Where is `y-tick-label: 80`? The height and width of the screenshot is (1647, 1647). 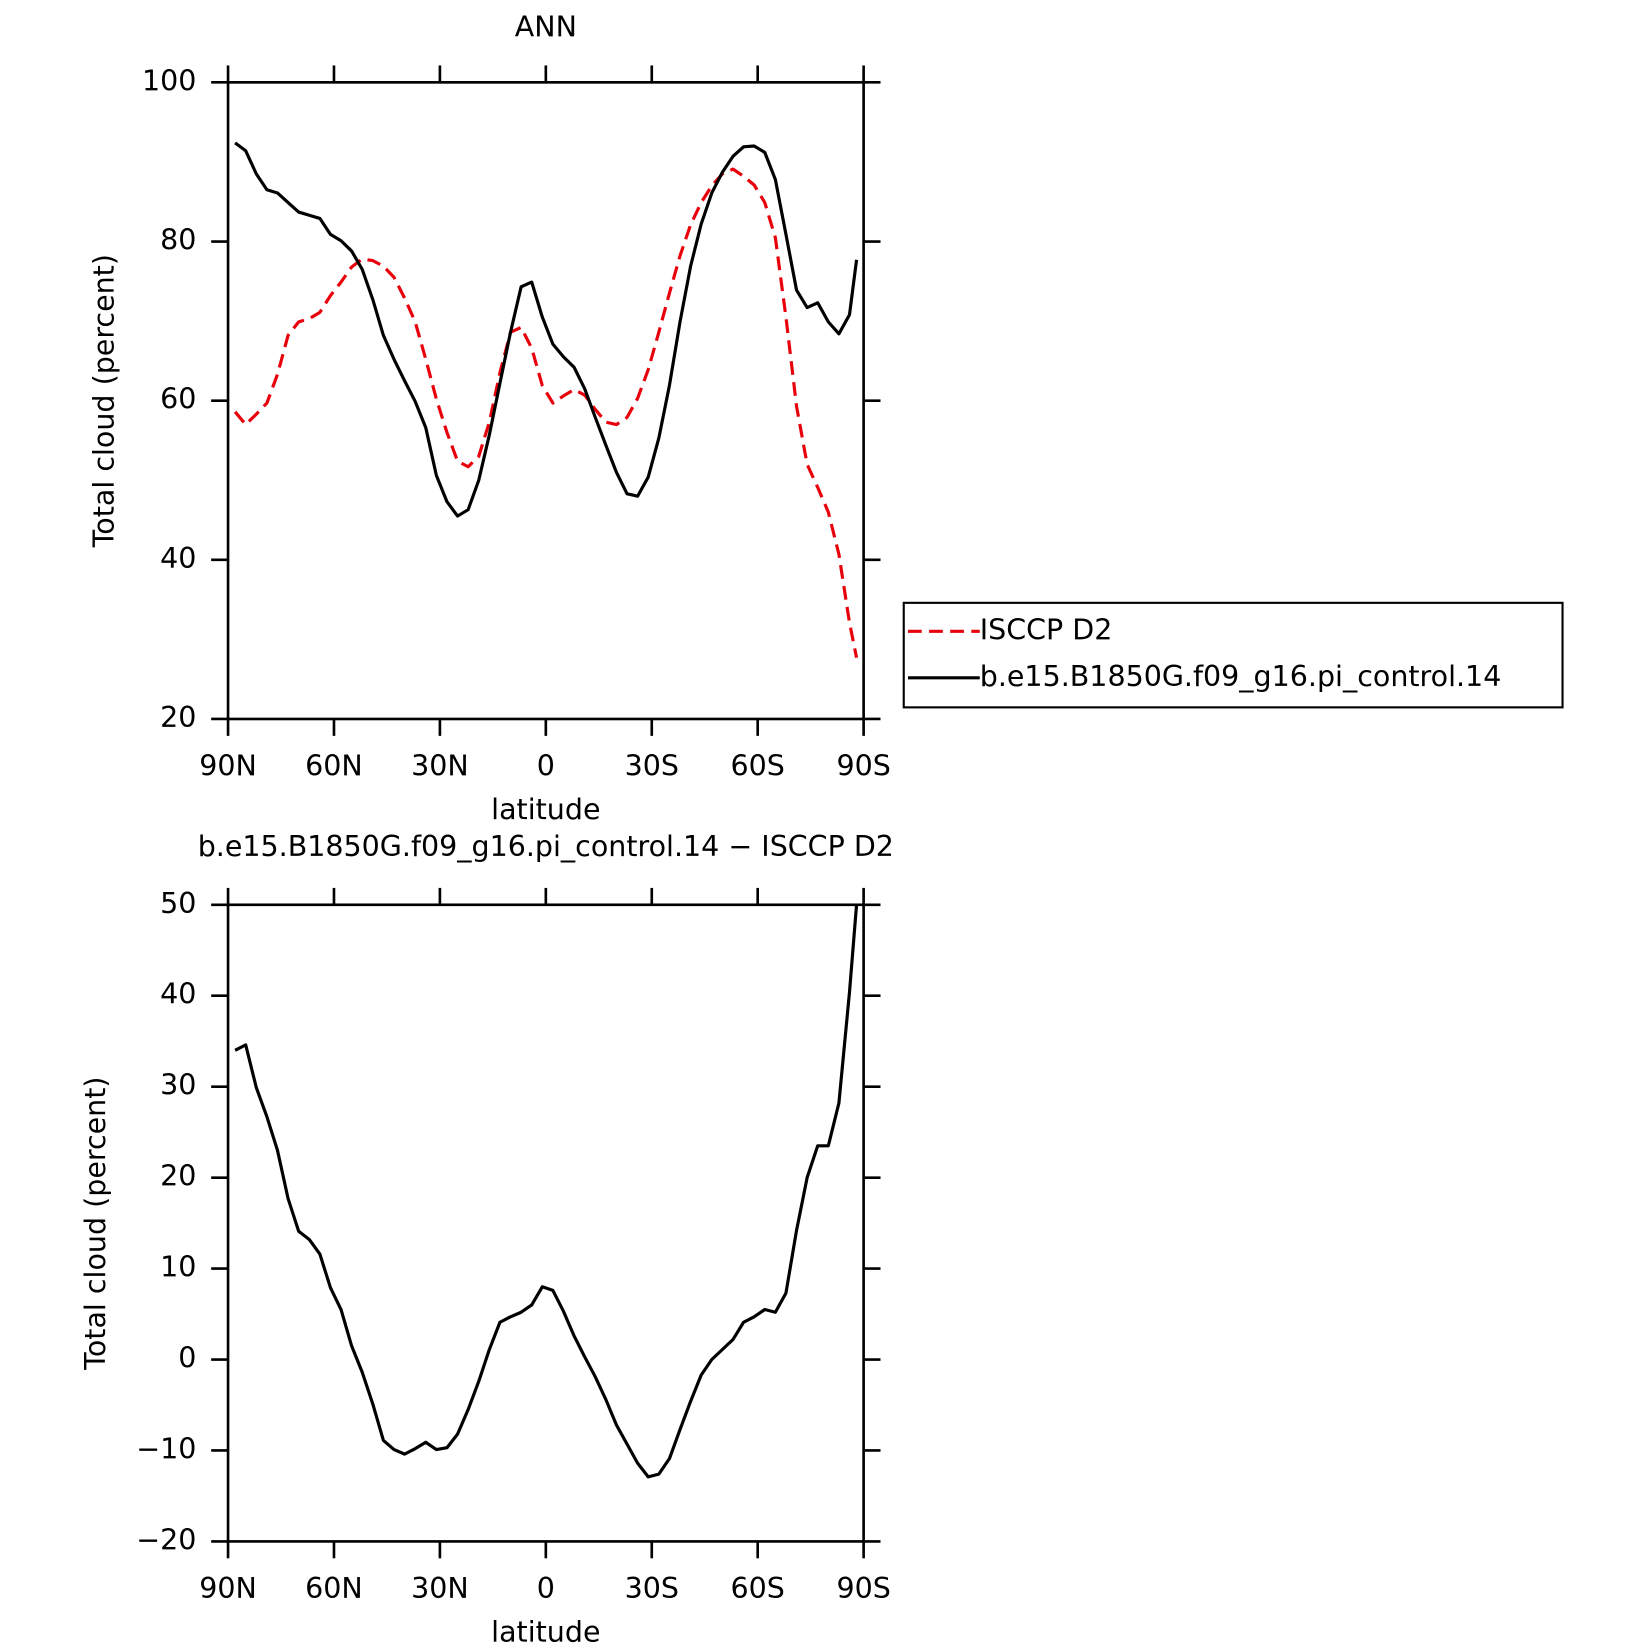 y-tick-label: 80 is located at coordinates (178, 240).